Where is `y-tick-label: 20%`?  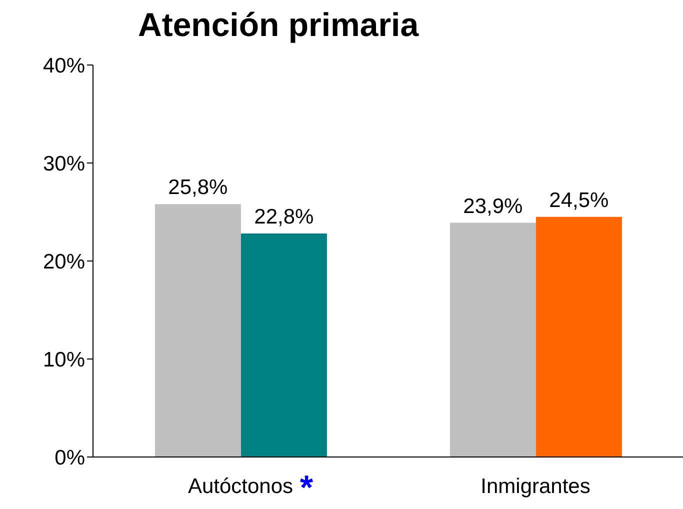 y-tick-label: 20% is located at coordinates (63, 262).